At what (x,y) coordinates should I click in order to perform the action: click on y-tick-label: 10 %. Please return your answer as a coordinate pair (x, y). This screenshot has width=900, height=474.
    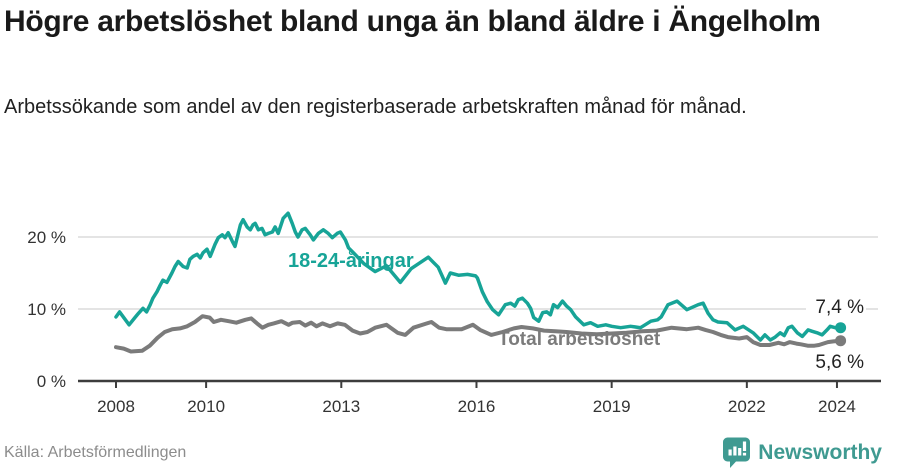
    Looking at the image, I should click on (46, 309).